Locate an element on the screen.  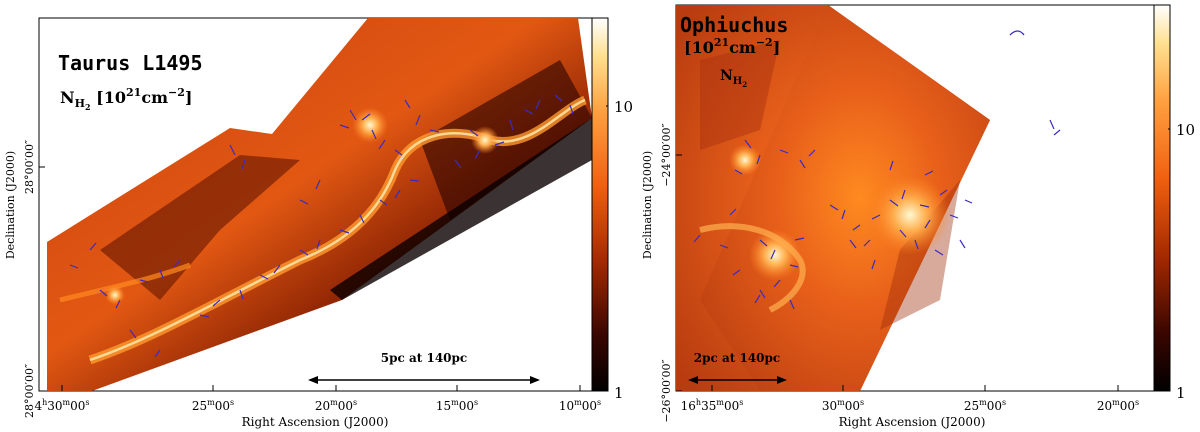
left-xtick-2: 25m00s is located at coordinates (213, 405).